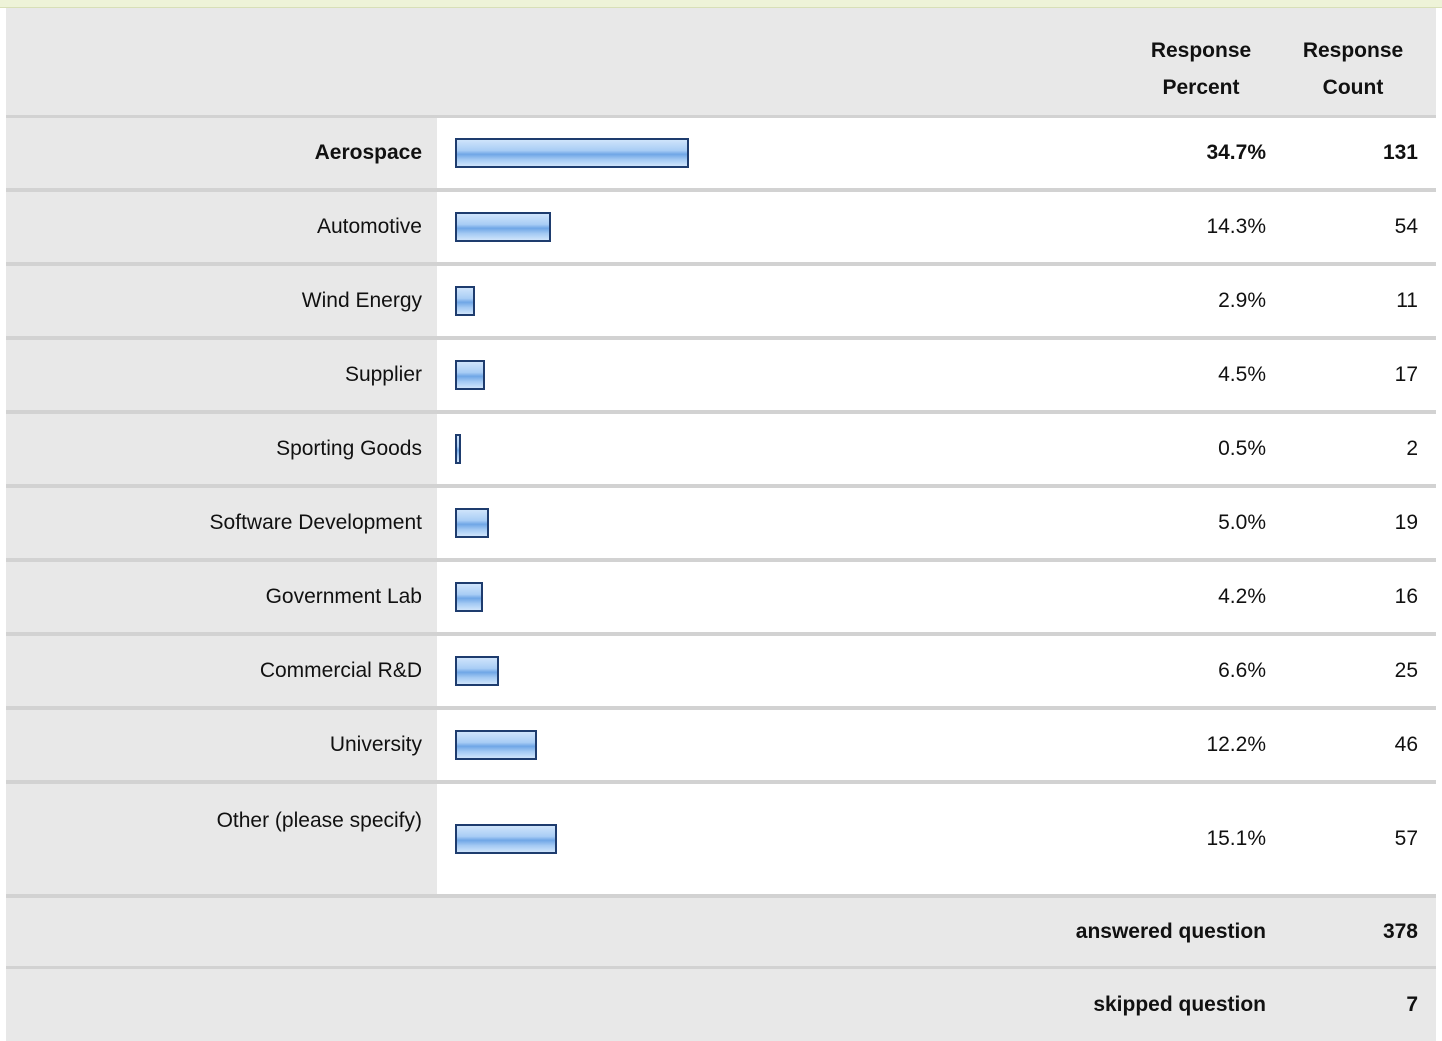  What do you see at coordinates (1242, 596) in the screenshot?
I see `response-percent: 4.2%` at bounding box center [1242, 596].